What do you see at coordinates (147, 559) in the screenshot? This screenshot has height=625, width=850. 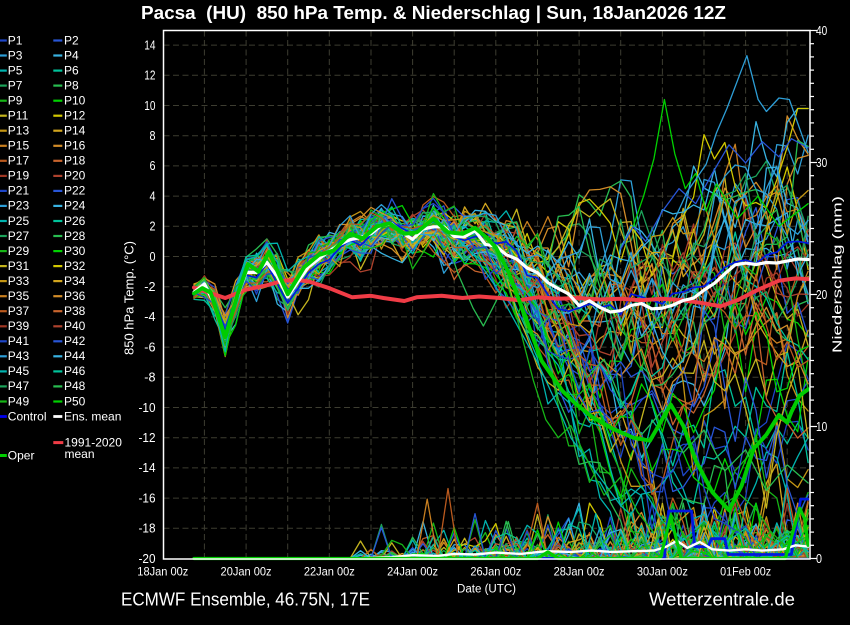 I see `svg-text: -20` at bounding box center [147, 559].